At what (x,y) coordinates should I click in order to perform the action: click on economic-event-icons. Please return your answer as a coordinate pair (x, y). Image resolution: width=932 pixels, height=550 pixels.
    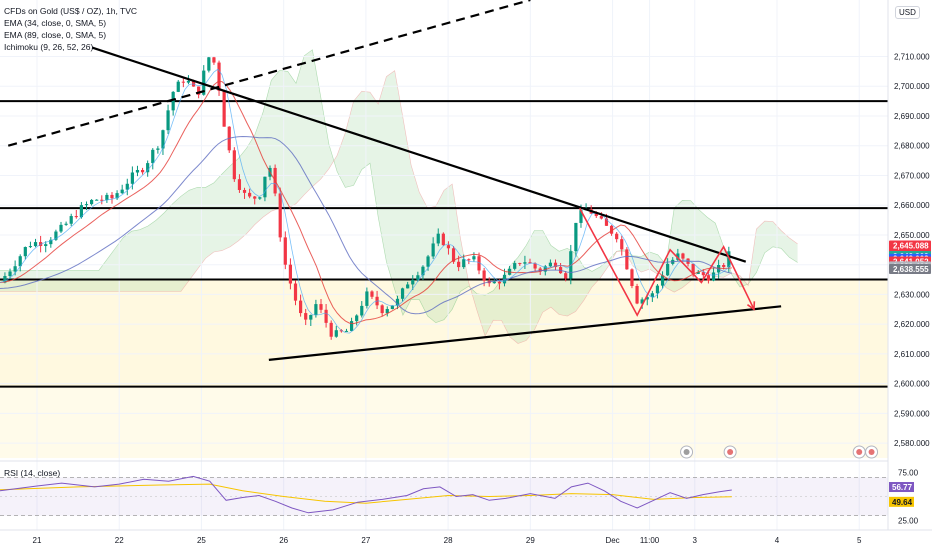
    Looking at the image, I should click on (779, 452).